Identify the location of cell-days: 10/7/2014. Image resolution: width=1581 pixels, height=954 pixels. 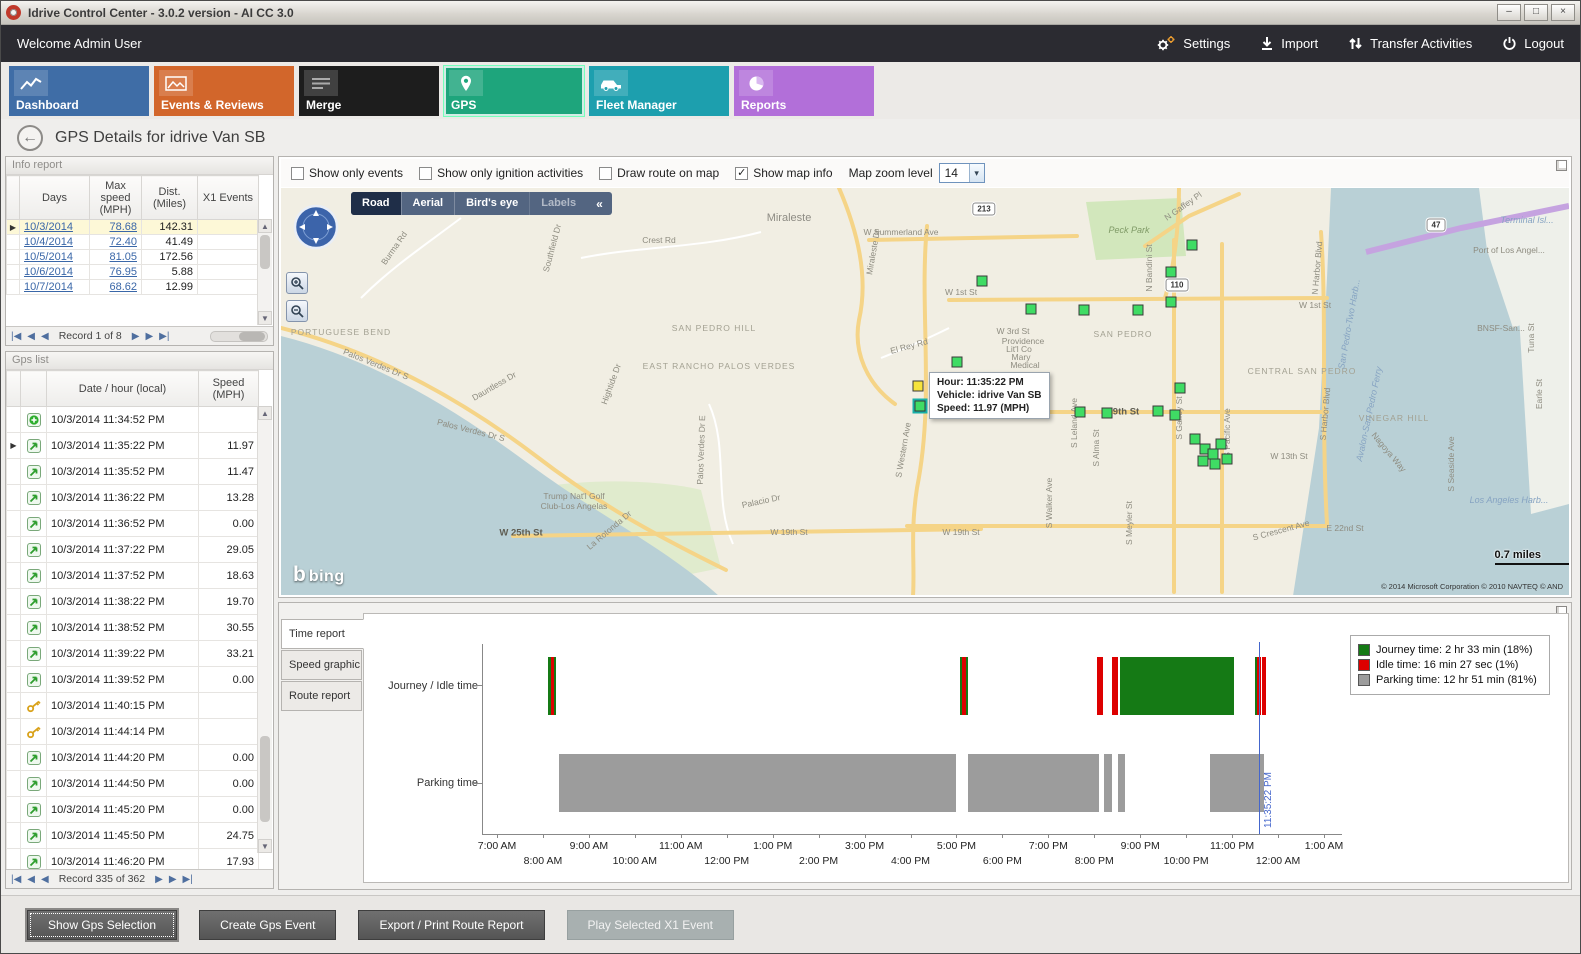
(54, 287).